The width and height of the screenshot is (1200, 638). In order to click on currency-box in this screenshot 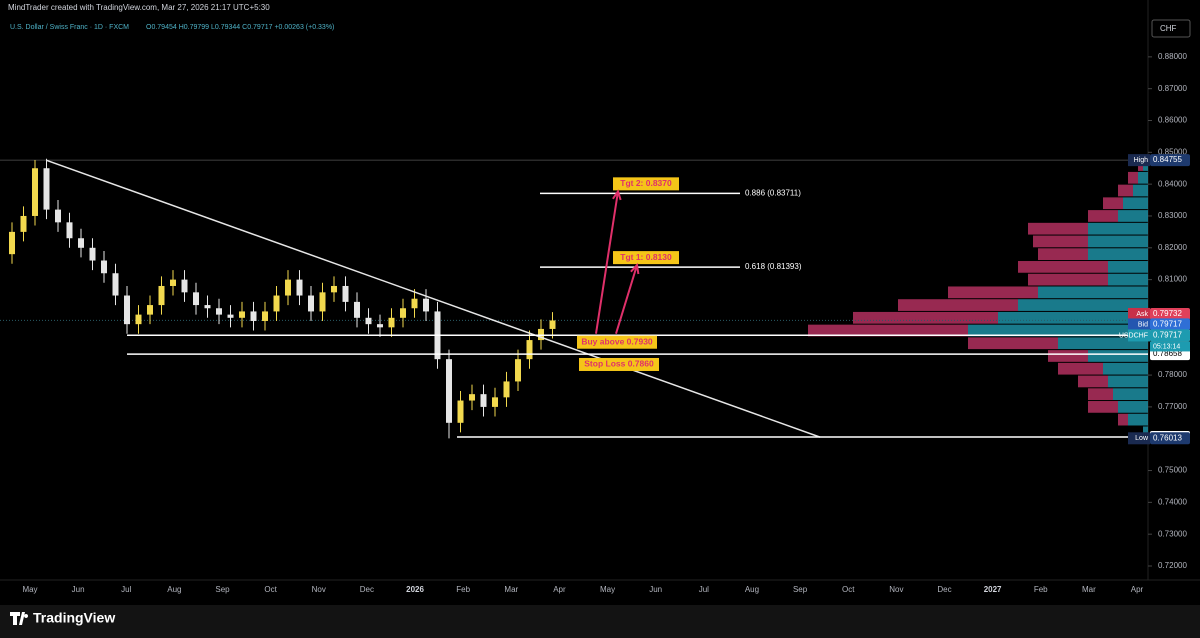, I will do `click(1171, 28)`.